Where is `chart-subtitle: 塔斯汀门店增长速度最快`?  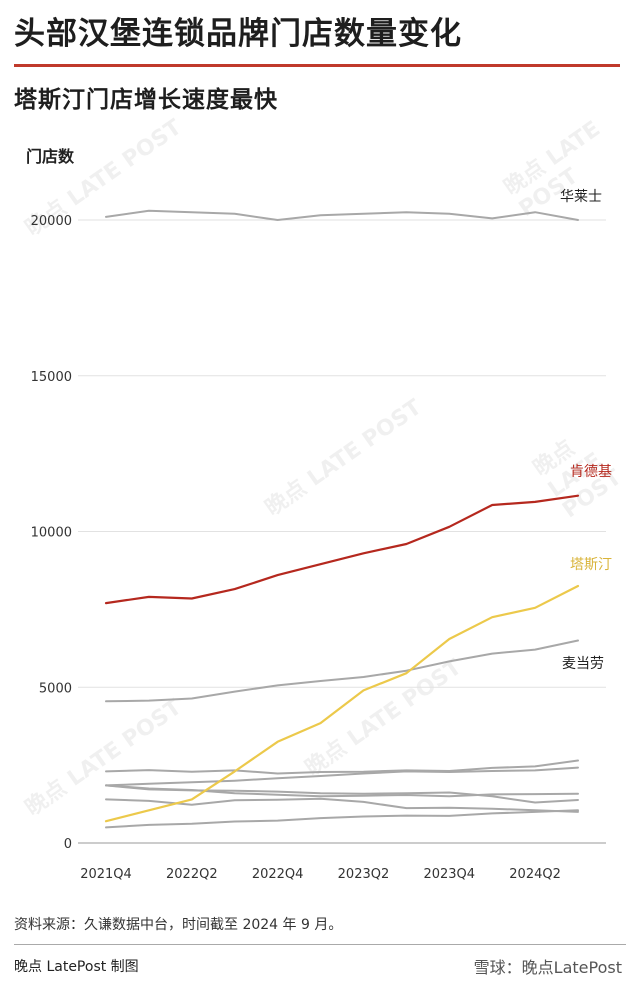
chart-subtitle: 塔斯汀门店增长速度最快 is located at coordinates (146, 100).